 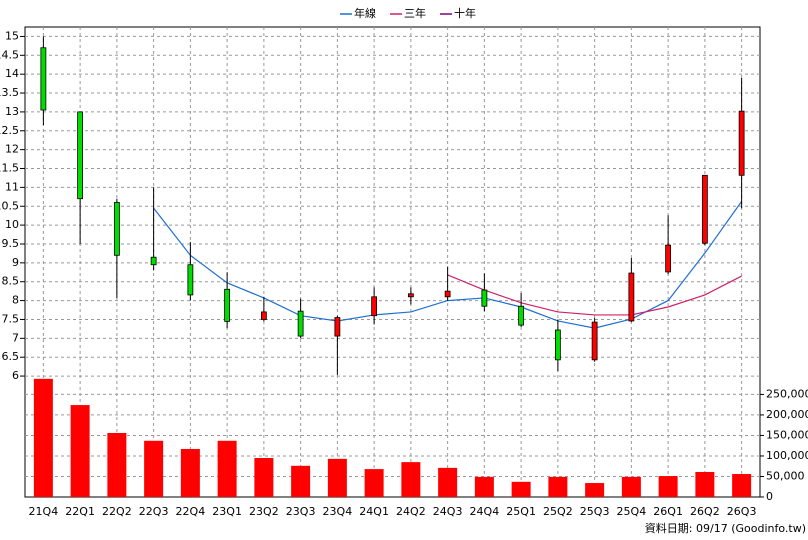 What do you see at coordinates (9, 205) in the screenshot?
I see `y-tick-label: 10.5` at bounding box center [9, 205].